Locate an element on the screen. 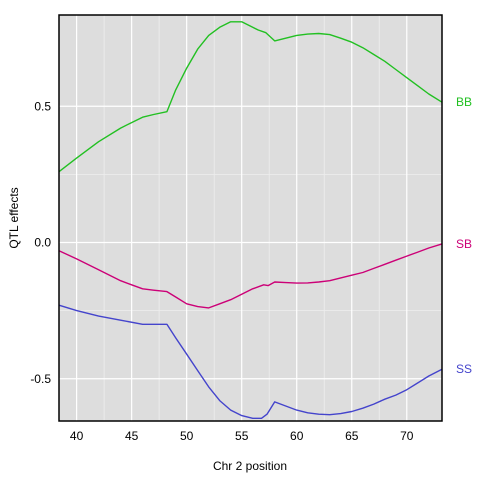 The image size is (480, 485). series-labels: BB SB SS is located at coordinates (464, 235).